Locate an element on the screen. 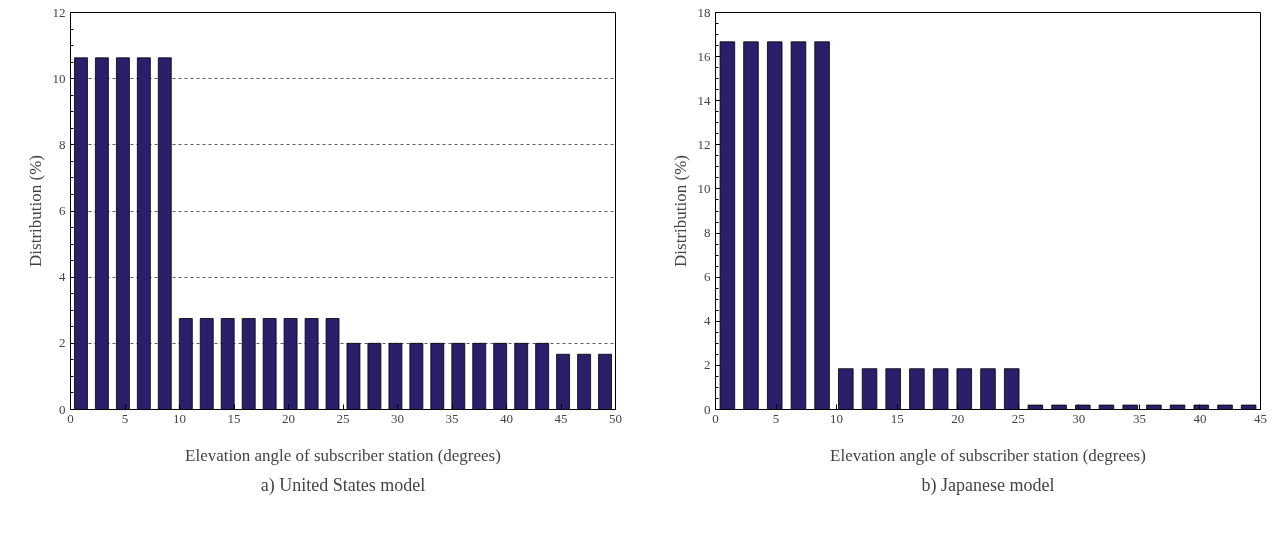 This screenshot has height=558, width=1285. x-tick-label: 50 is located at coordinates (615, 418).